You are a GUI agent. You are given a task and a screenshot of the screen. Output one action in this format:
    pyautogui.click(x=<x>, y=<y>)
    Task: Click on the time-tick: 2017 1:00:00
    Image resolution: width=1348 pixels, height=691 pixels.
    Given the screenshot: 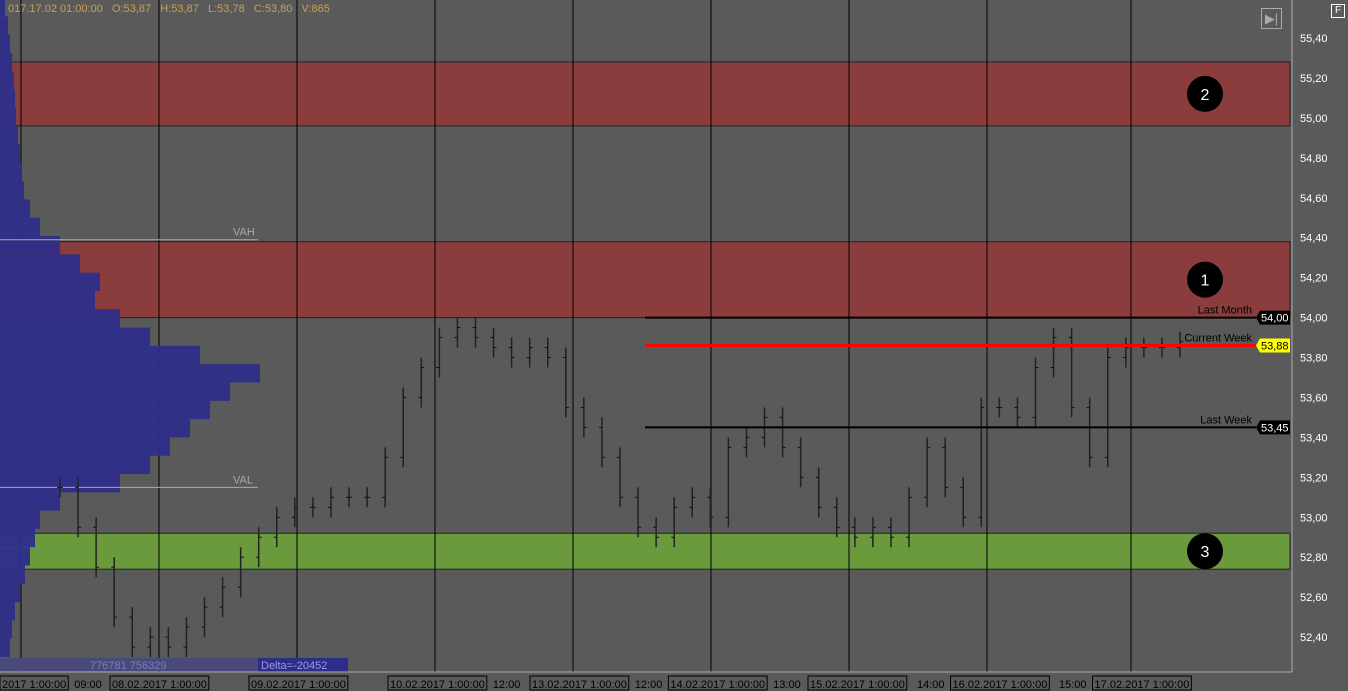 What is the action you would take?
    pyautogui.click(x=34, y=685)
    